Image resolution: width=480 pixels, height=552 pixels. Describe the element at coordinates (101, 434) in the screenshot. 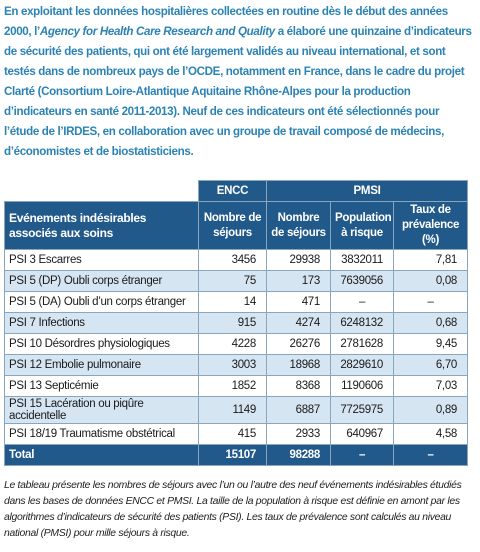

I see `row-label: PSI 18/19 Traumatisme obstétrical` at that location.